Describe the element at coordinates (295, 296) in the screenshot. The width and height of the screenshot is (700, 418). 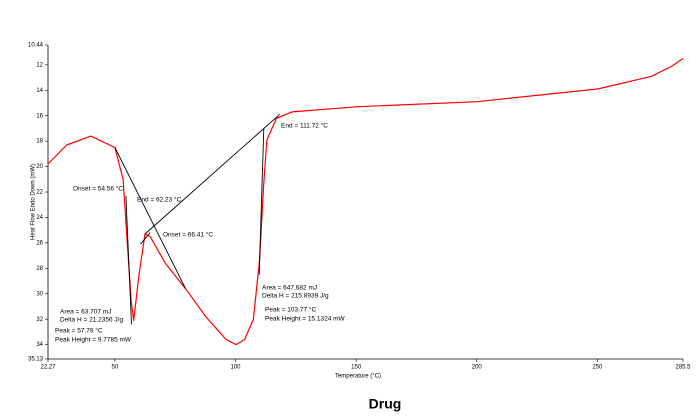
I see `annotation: Delta H = 215.8939 J/g` at that location.